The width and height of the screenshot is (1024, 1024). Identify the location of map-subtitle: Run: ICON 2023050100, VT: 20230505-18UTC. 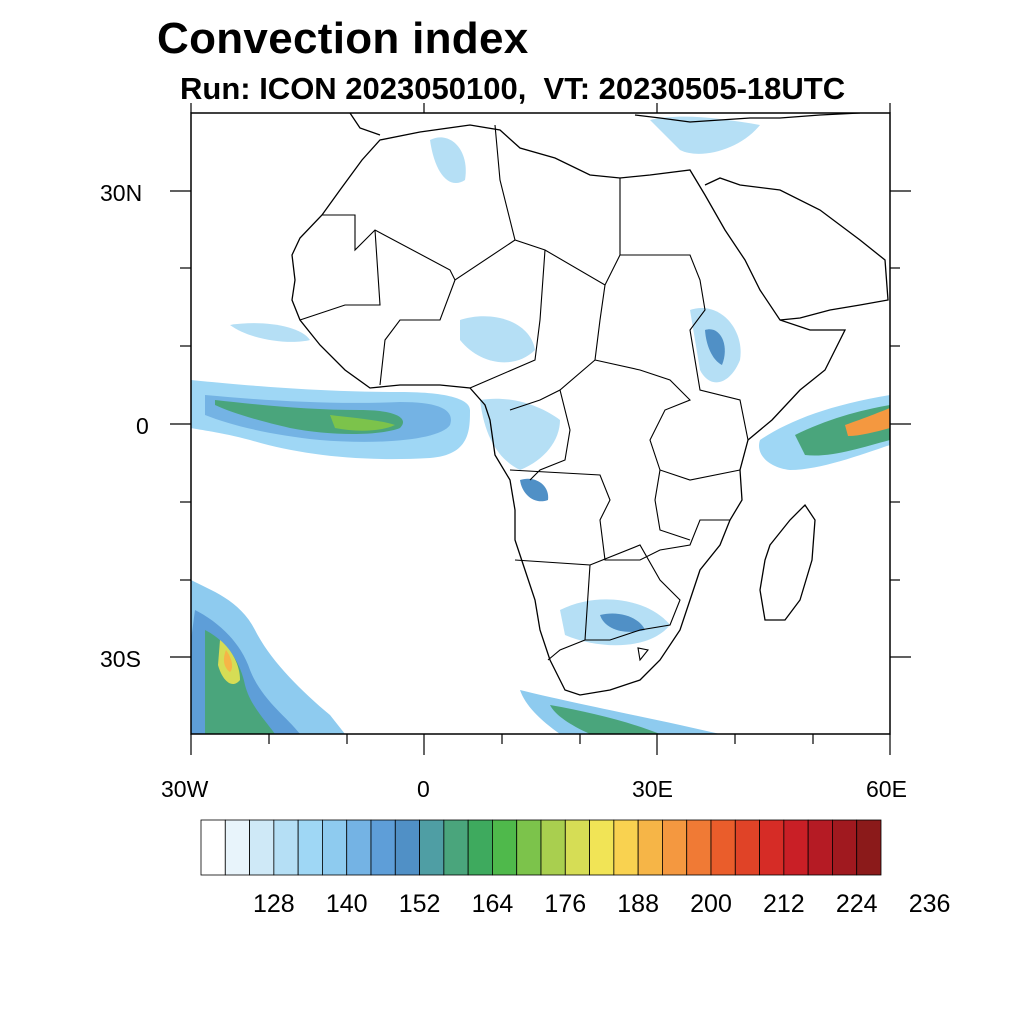
(513, 88).